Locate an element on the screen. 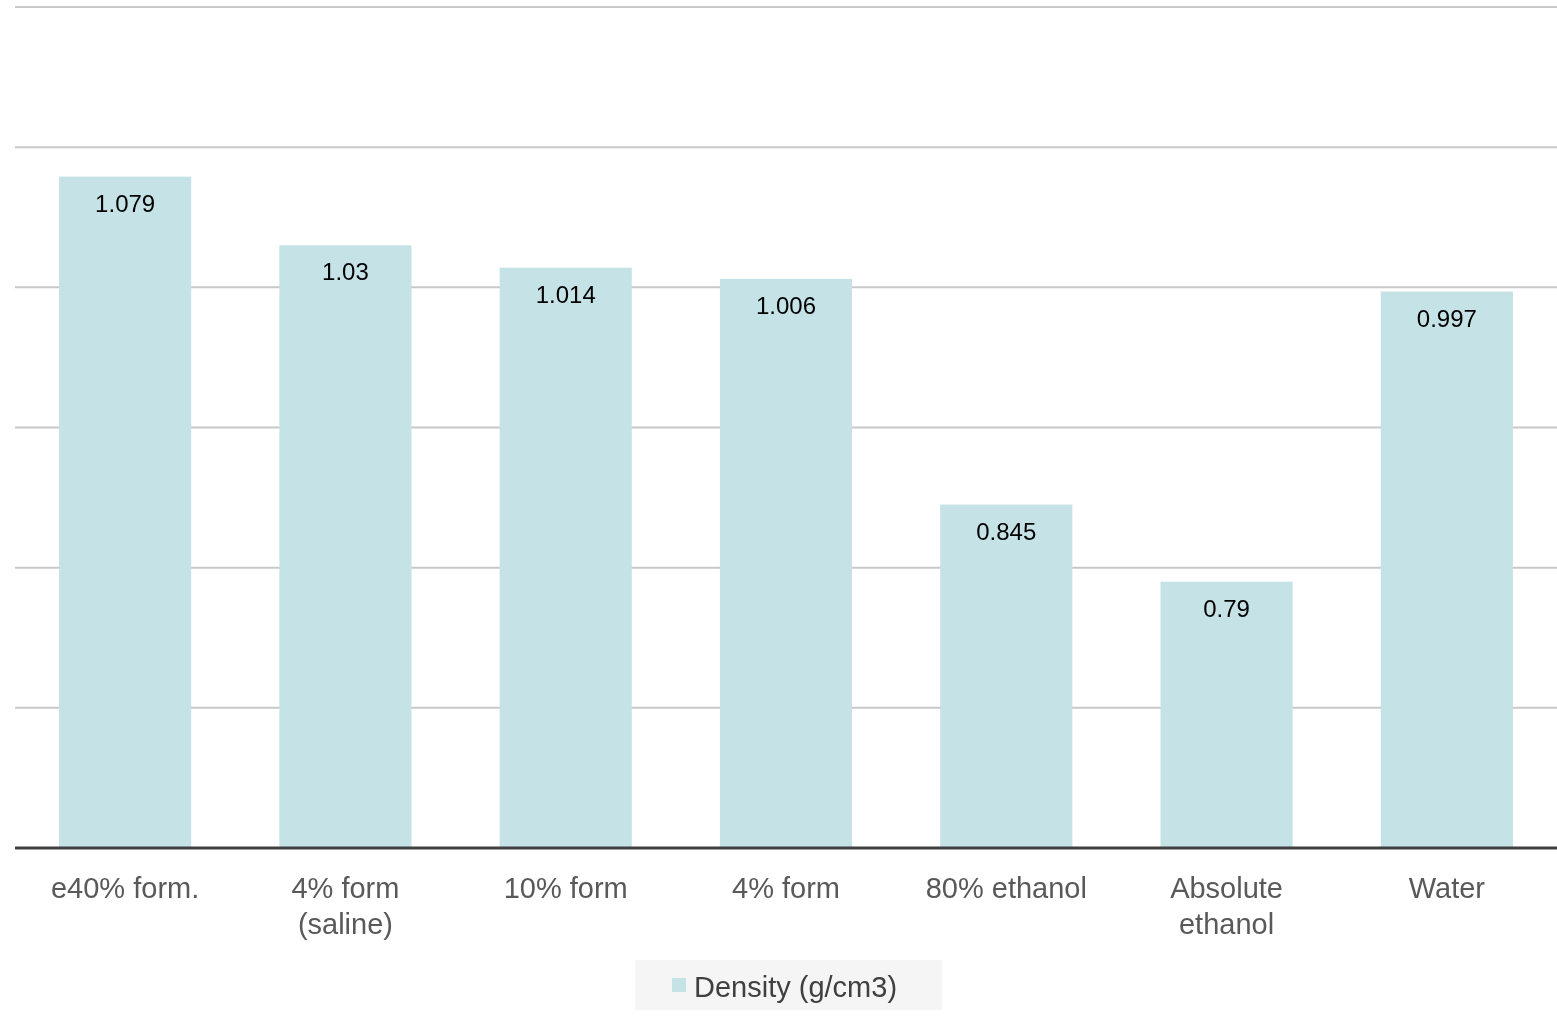 This screenshot has width=1557, height=1023. data-label: 0.997 is located at coordinates (1446, 318).